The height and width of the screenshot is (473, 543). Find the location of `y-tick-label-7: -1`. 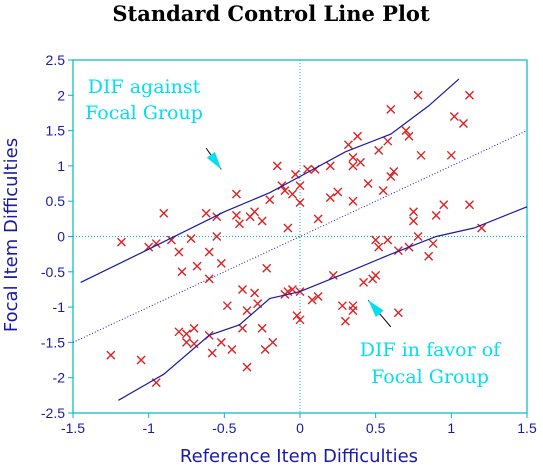

y-tick-label-7: -1 is located at coordinates (59, 307).